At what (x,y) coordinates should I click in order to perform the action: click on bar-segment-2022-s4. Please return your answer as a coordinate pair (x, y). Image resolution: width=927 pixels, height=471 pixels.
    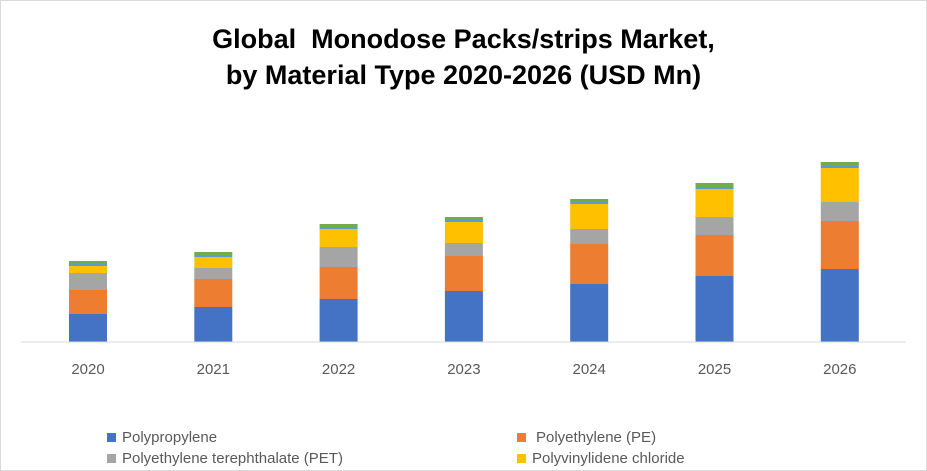
    Looking at the image, I should click on (338, 228).